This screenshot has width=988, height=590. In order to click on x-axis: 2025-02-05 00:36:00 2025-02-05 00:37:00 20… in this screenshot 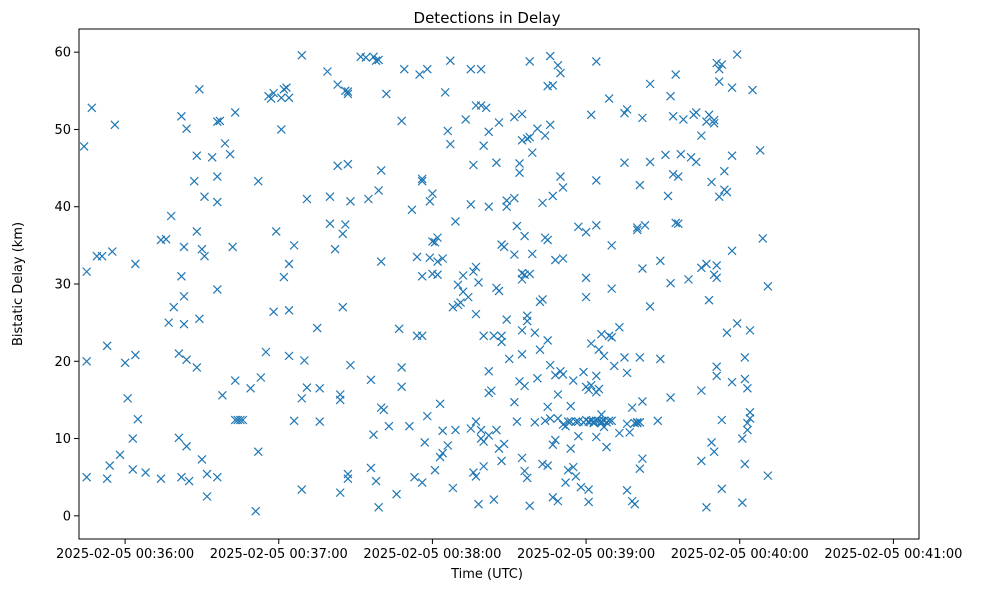, I will do `click(509, 550)`.